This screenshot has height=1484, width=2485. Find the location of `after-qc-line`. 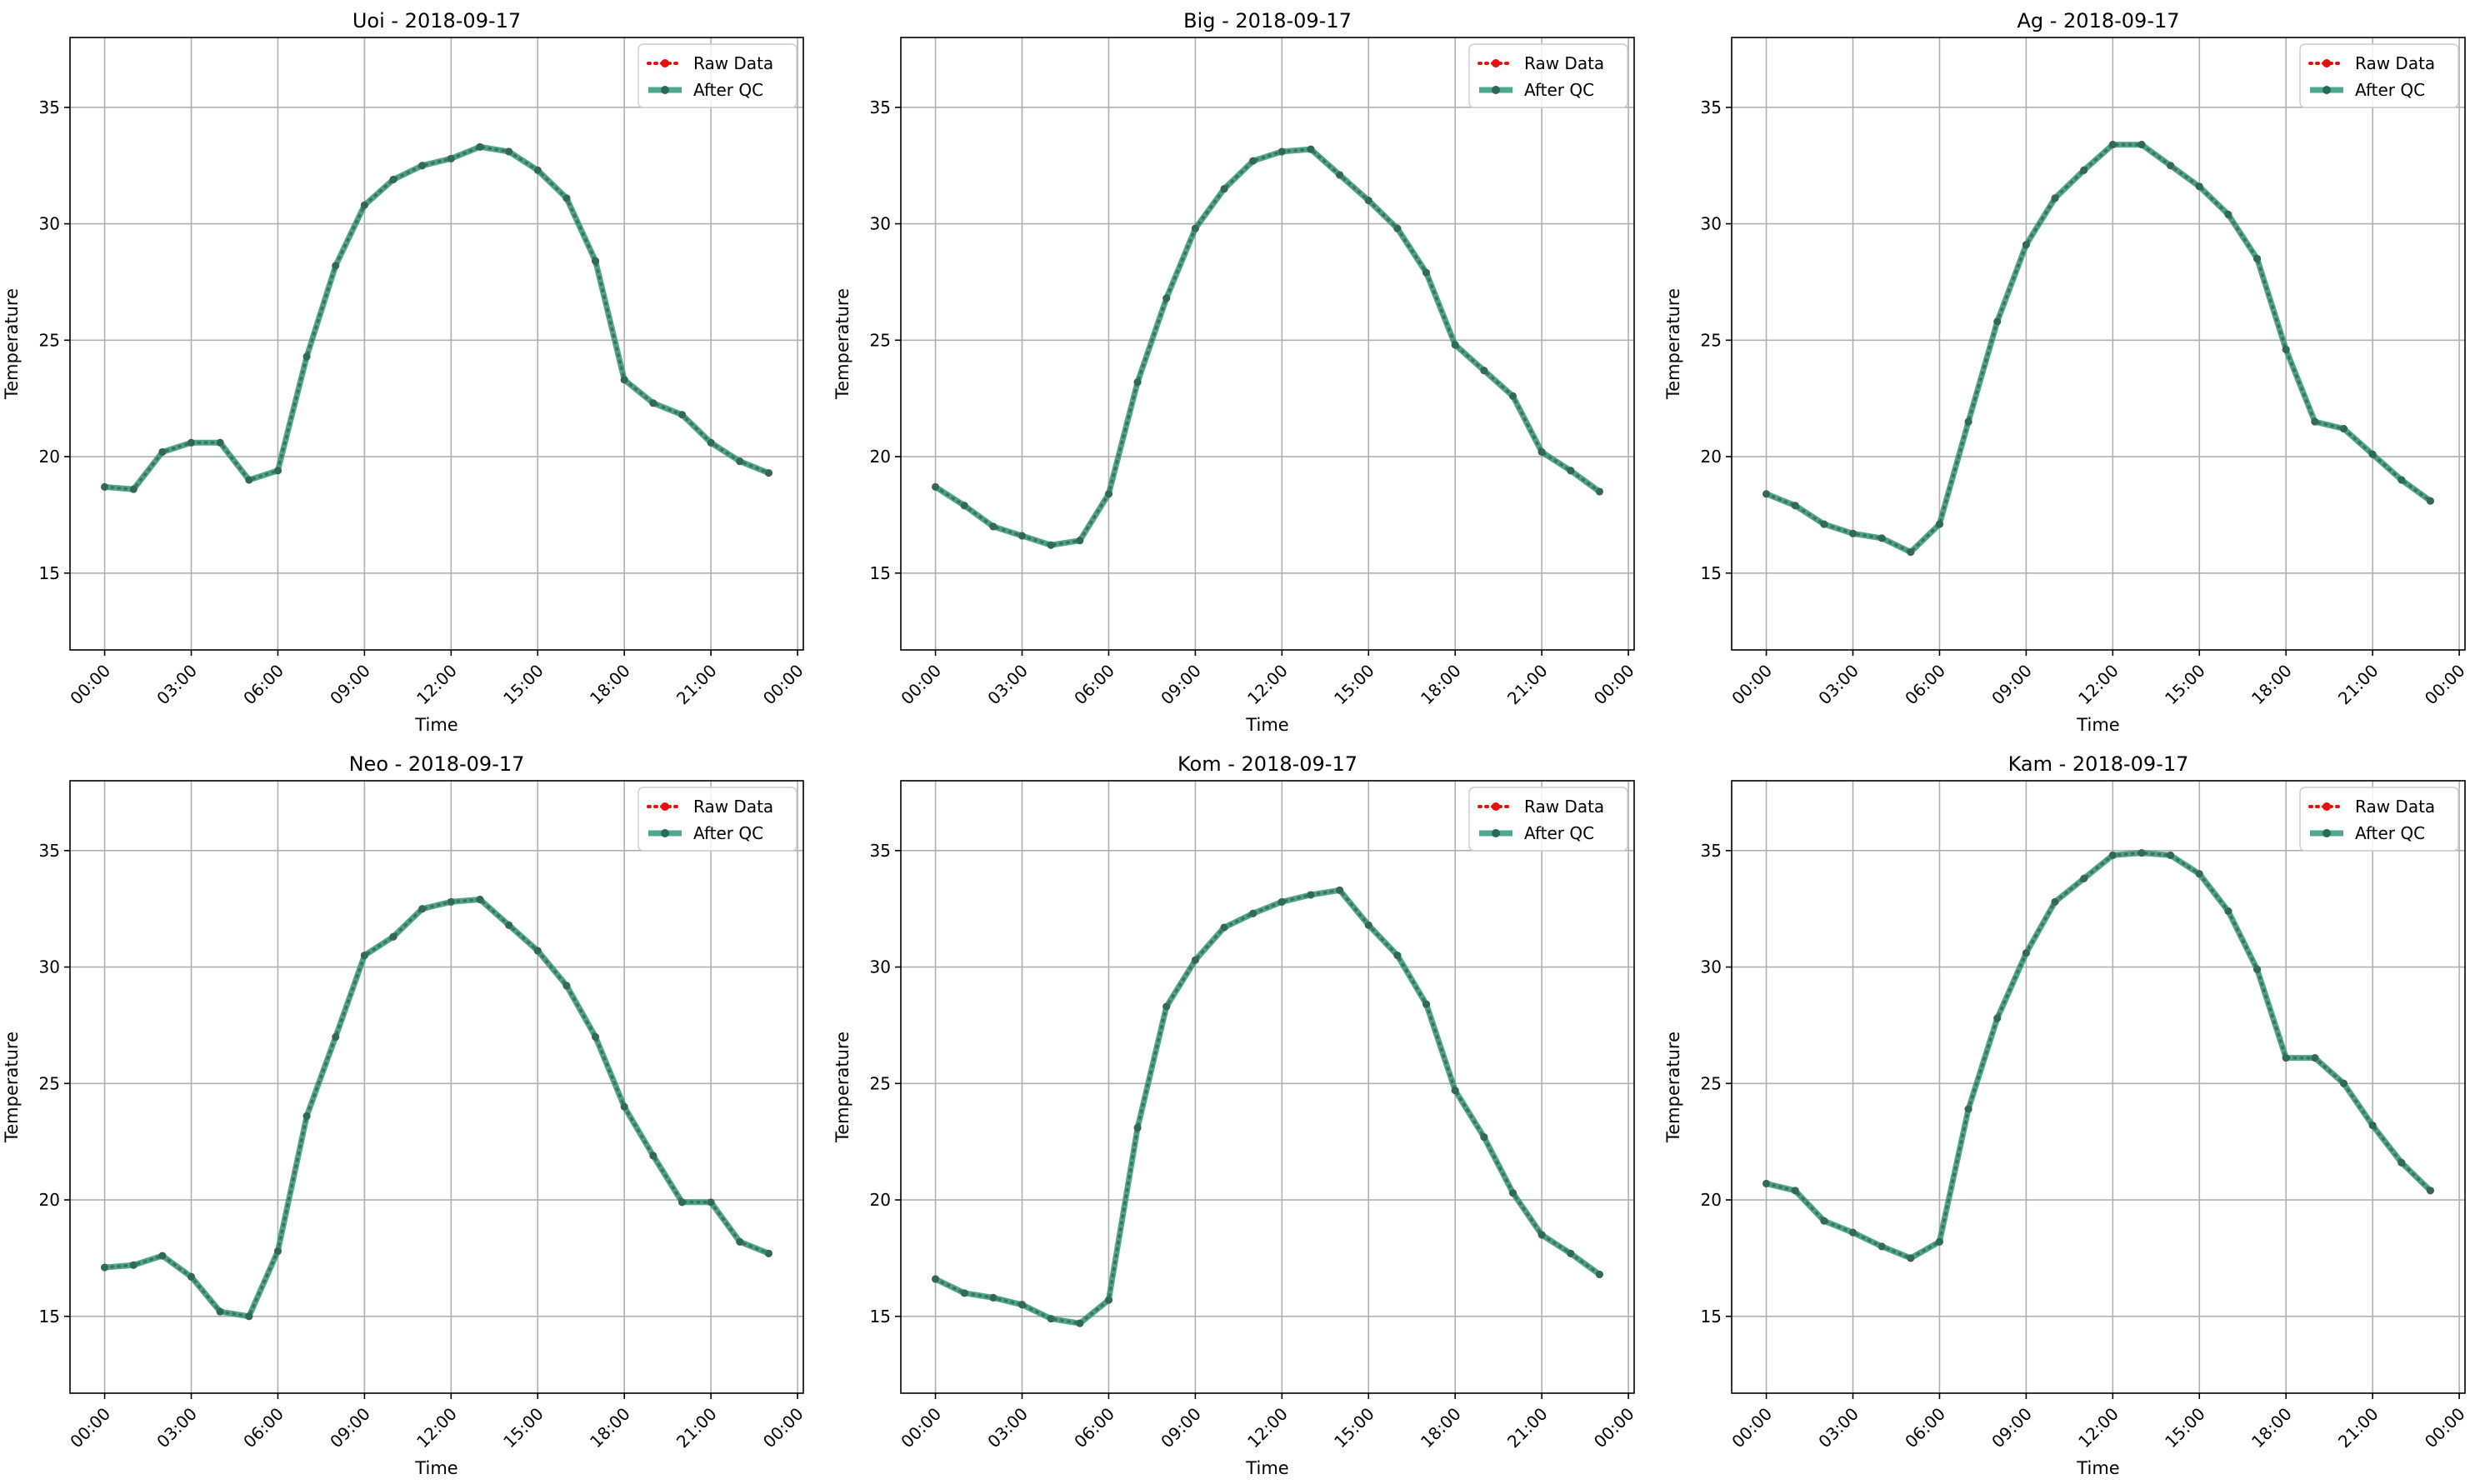

after-qc-line is located at coordinates (1267, 1107).